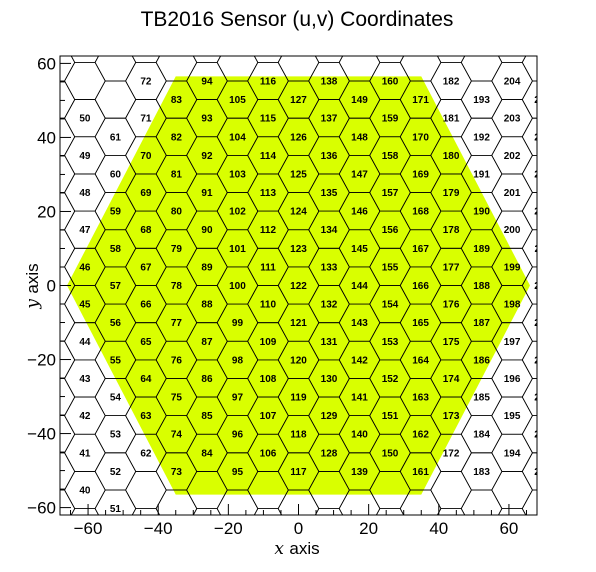 The width and height of the screenshot is (596, 572). What do you see at coordinates (390, 305) in the screenshot?
I see `cell-id-label: 154` at bounding box center [390, 305].